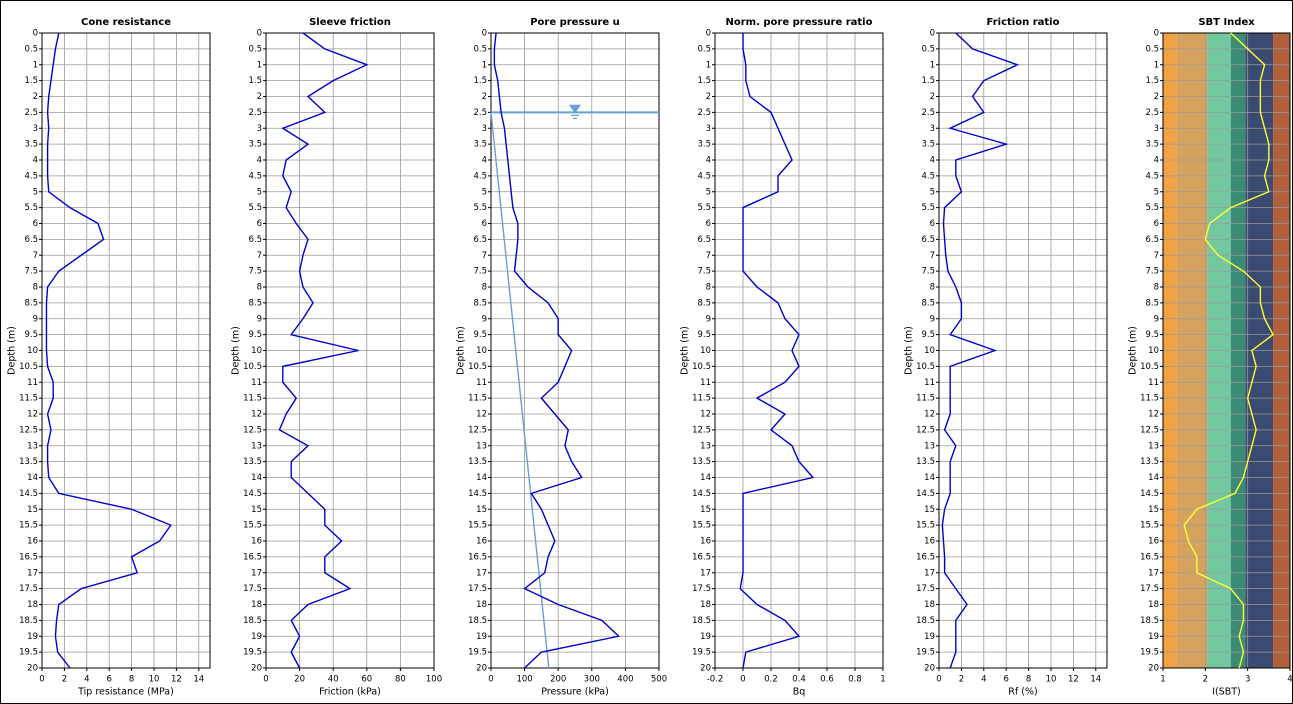 The image size is (1293, 704). What do you see at coordinates (1152, 272) in the screenshot?
I see `y-tick-label: 7.5` at bounding box center [1152, 272].